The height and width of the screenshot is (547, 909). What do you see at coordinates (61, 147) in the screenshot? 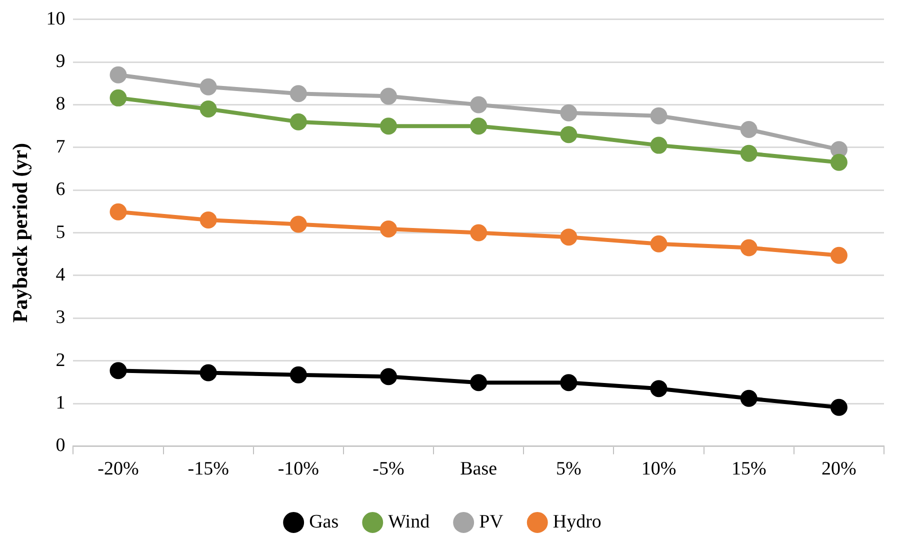
I see `y-tick-label: 7` at bounding box center [61, 147].